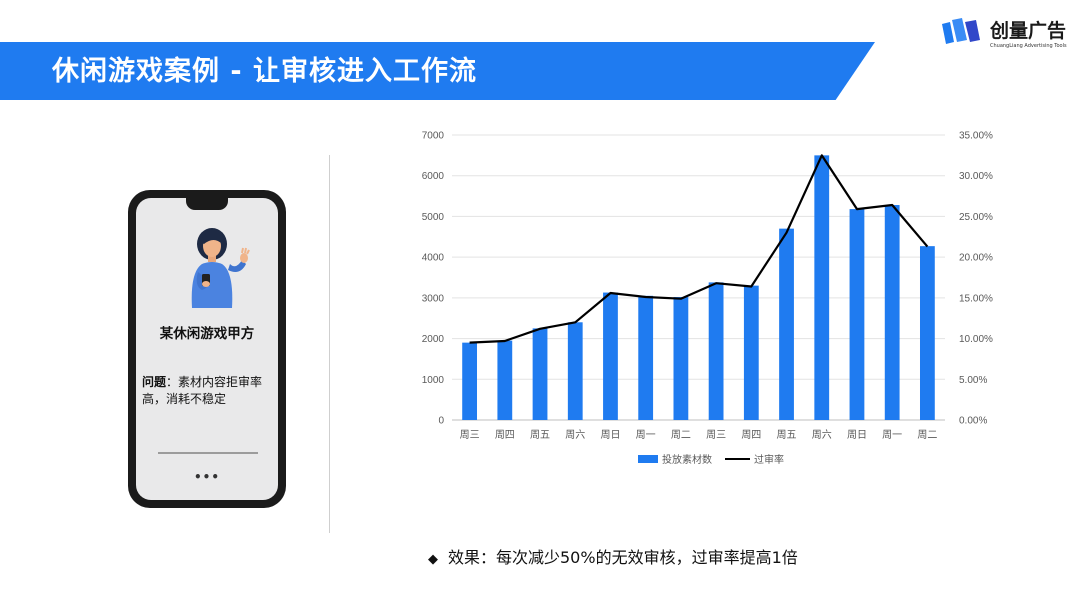  I want to click on y-right-tick-label: 0.00%, so click(973, 421).